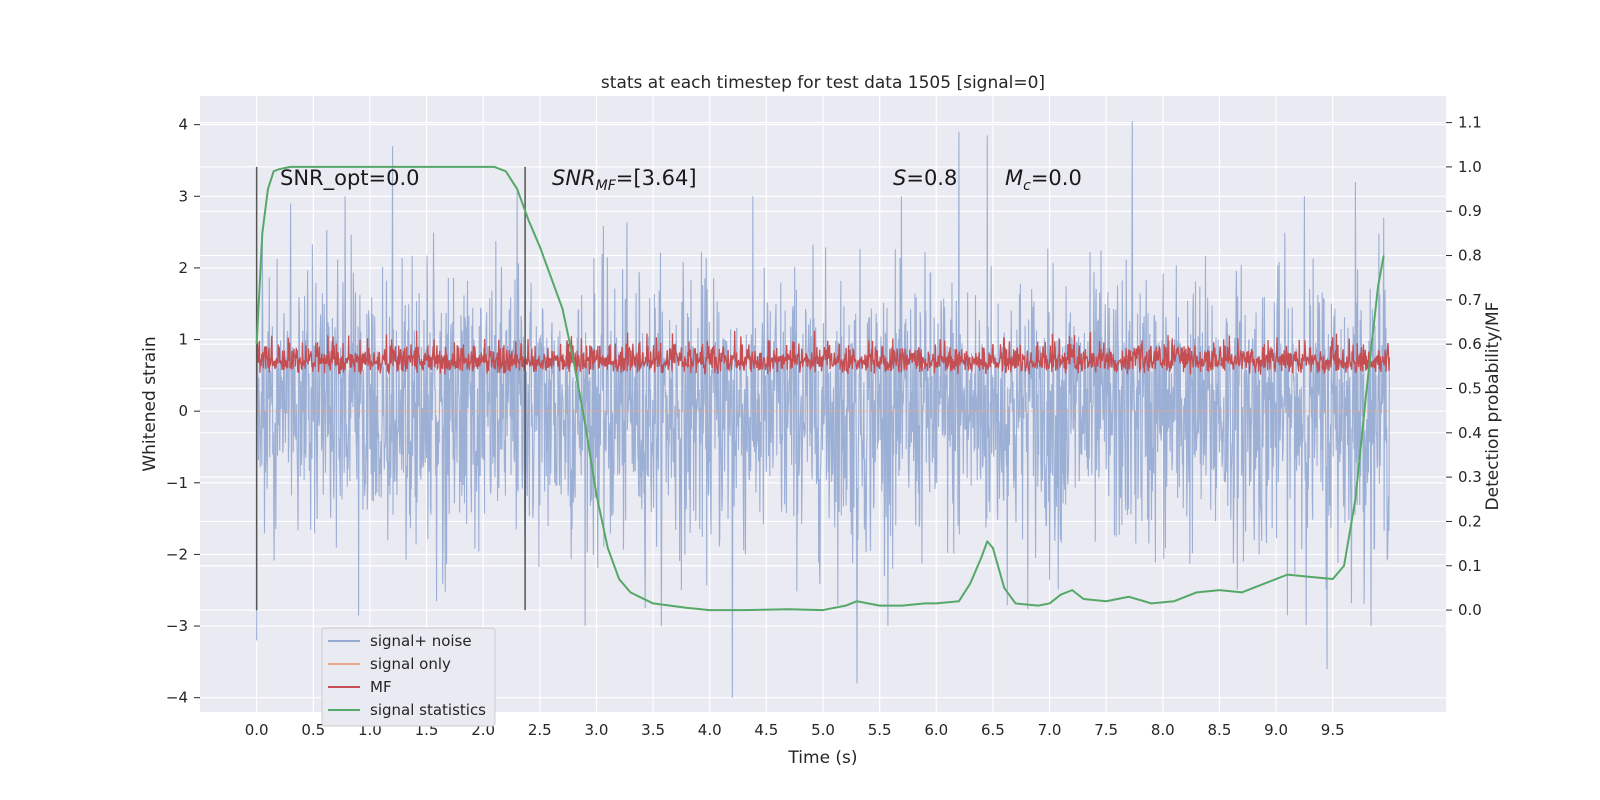 The height and width of the screenshot is (800, 1600). Describe the element at coordinates (183, 411) in the screenshot. I see `y-tick-label: 0` at that location.